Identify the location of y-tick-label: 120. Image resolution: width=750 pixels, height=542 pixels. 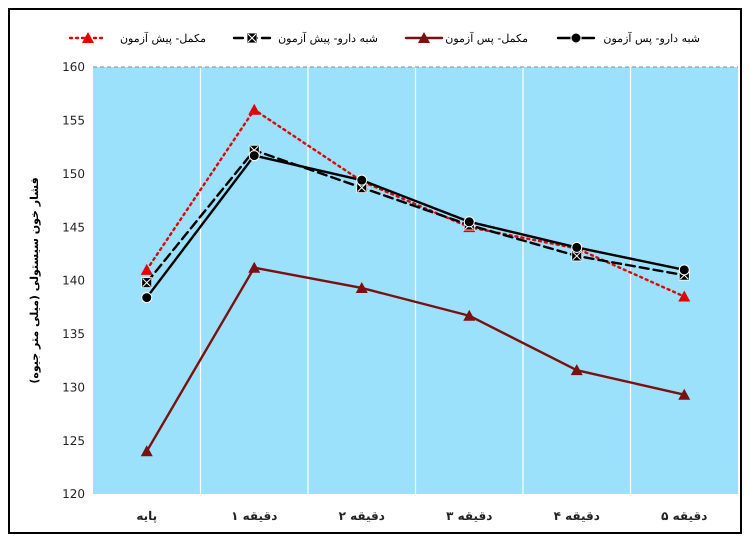
(73, 494).